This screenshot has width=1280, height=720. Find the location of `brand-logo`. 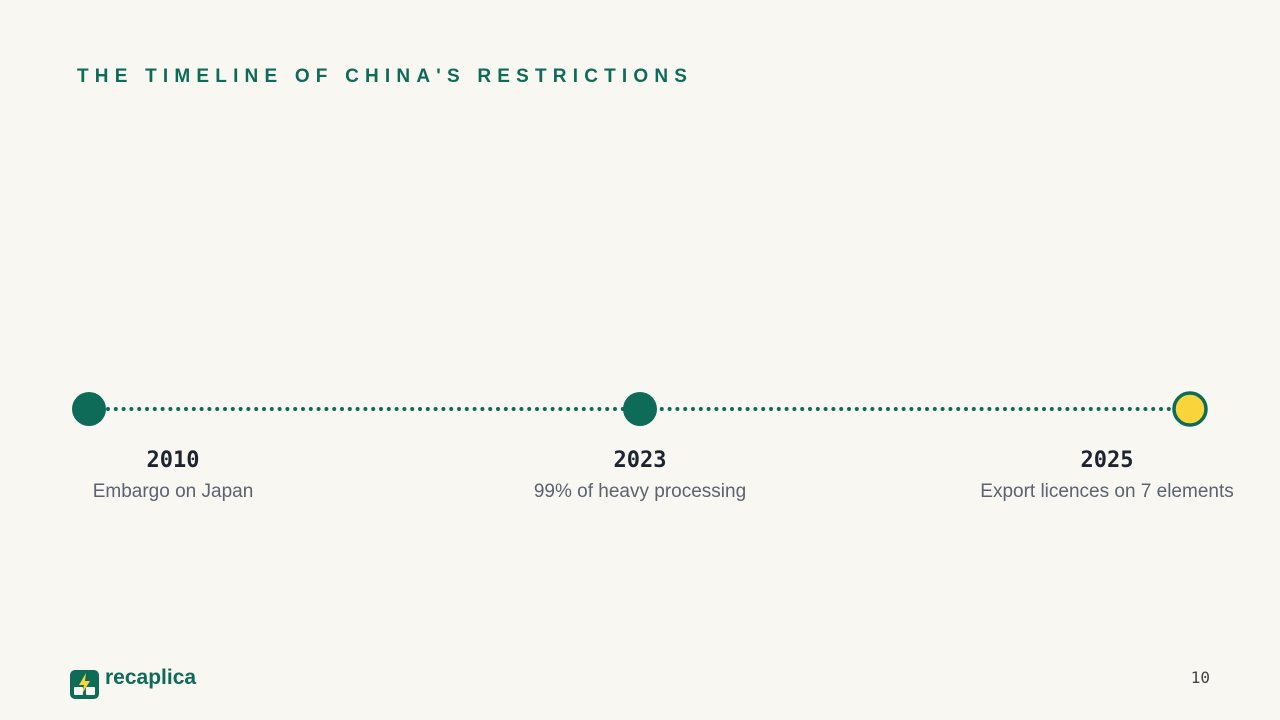

brand-logo is located at coordinates (84, 684).